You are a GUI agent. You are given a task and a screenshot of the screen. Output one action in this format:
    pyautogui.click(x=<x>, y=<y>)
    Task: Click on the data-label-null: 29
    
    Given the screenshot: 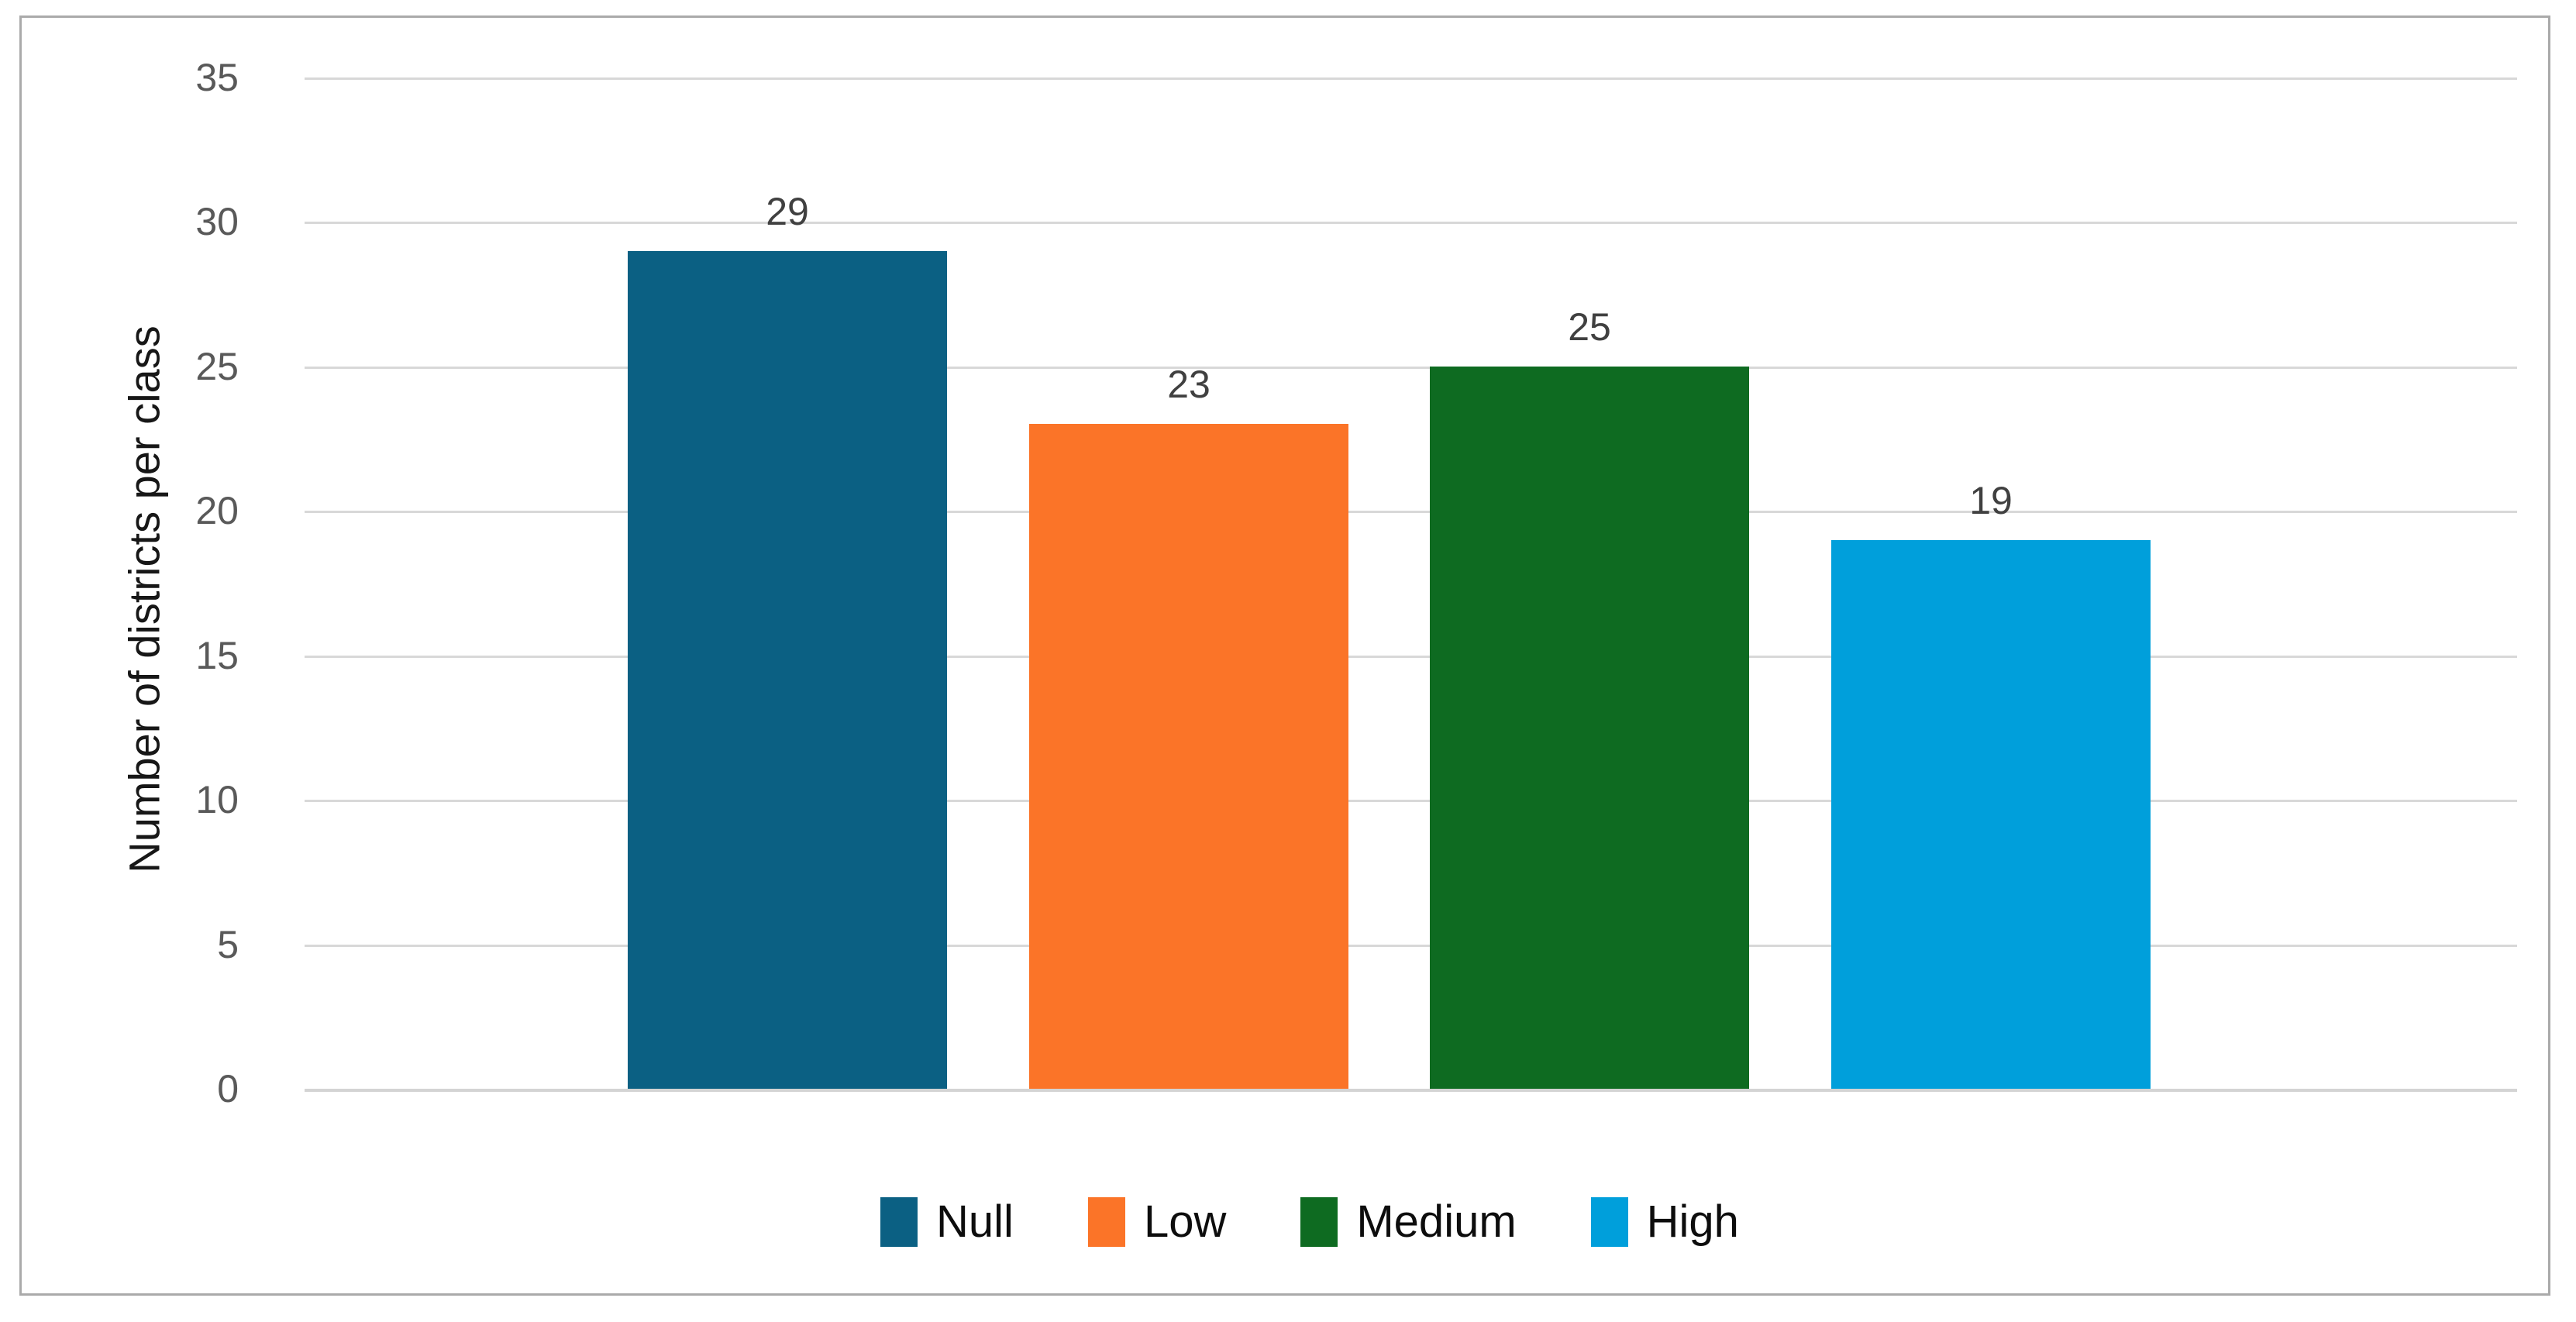 What is the action you would take?
    pyautogui.click(x=787, y=211)
    